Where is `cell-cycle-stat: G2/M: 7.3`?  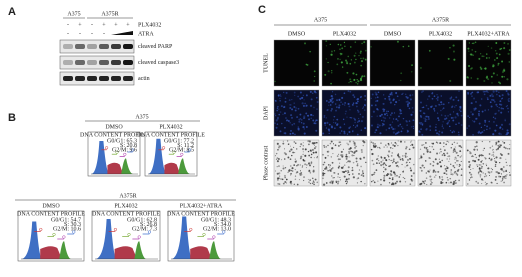 cell-cycle-stat: G2/M: 7.3 is located at coordinates (144, 229).